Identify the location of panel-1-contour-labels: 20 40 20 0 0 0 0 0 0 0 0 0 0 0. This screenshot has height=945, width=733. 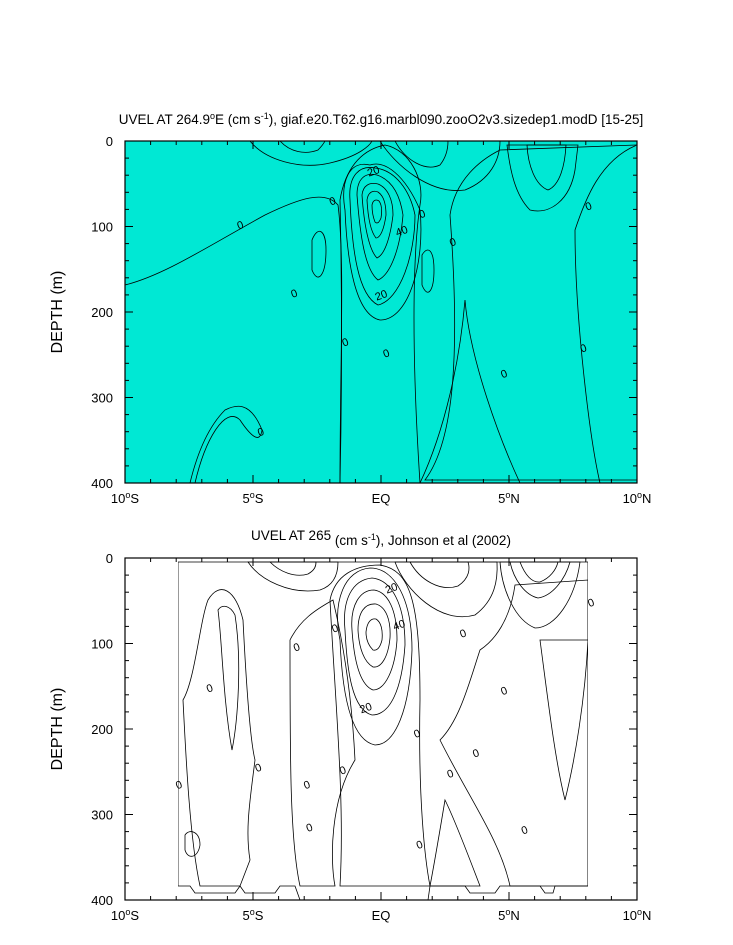
(415, 301).